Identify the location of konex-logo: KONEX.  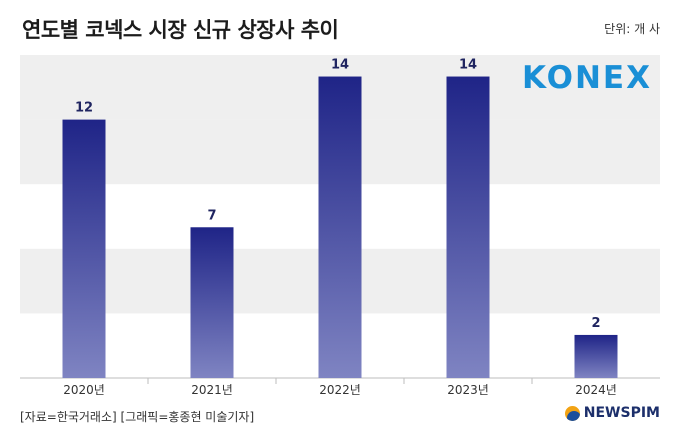
(587, 78).